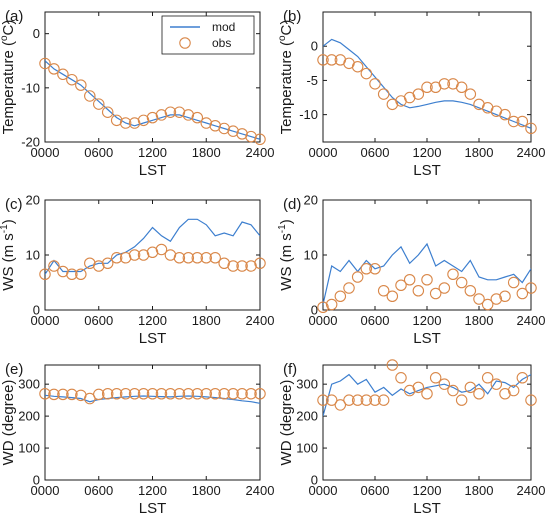 The image size is (550, 518). What do you see at coordinates (33, 255) in the screenshot?
I see `y-tick-label: 10` at bounding box center [33, 255].